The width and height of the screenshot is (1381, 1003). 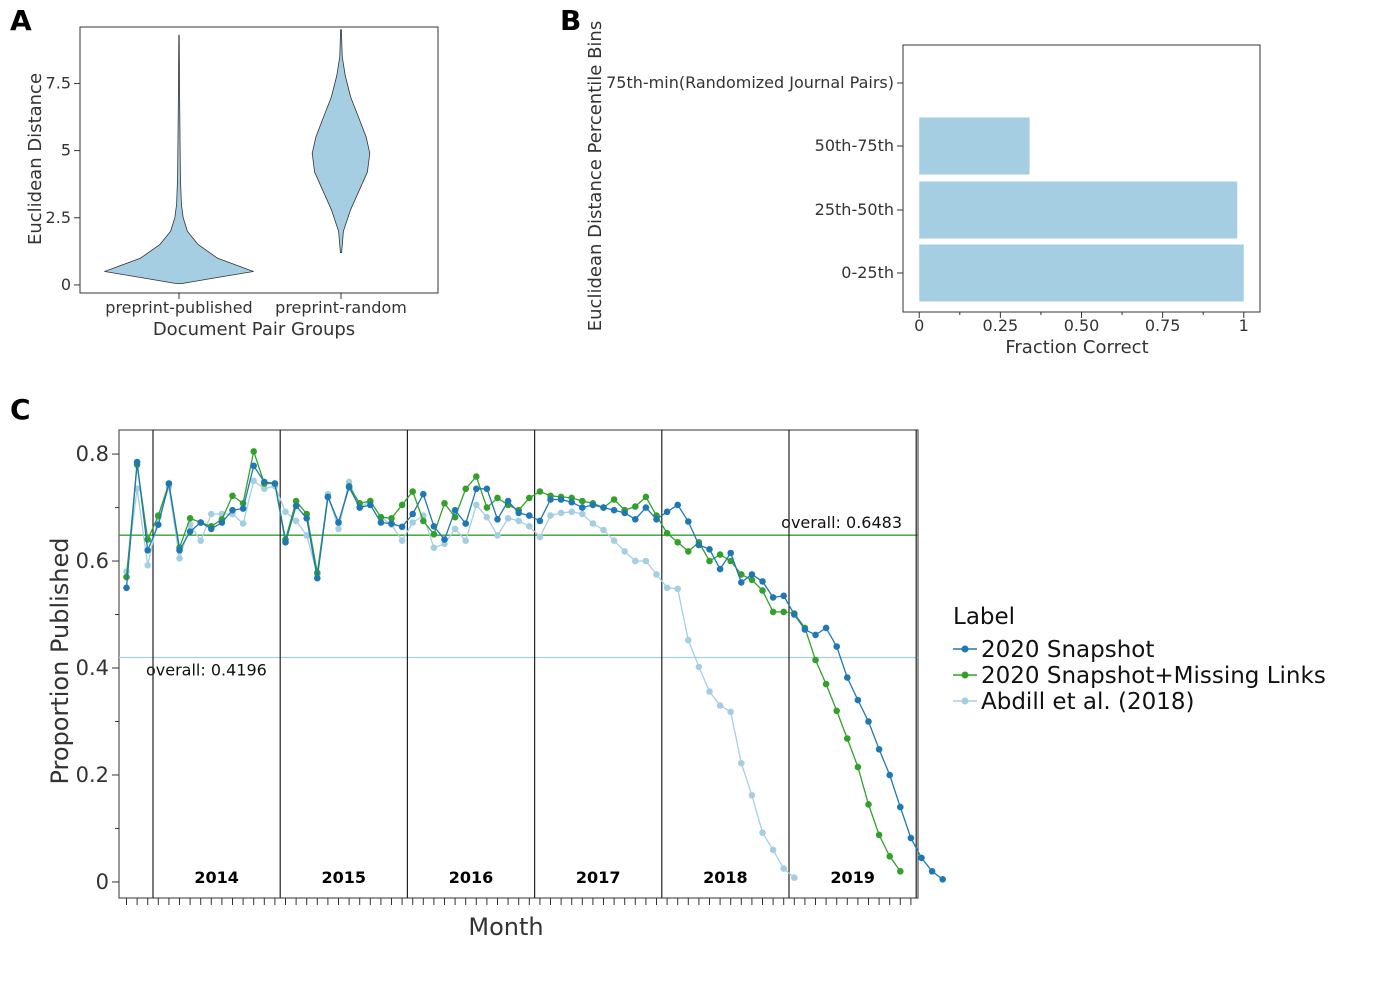 What do you see at coordinates (58, 217) in the screenshot?
I see `panel-a-y-tick-label: 2.5` at bounding box center [58, 217].